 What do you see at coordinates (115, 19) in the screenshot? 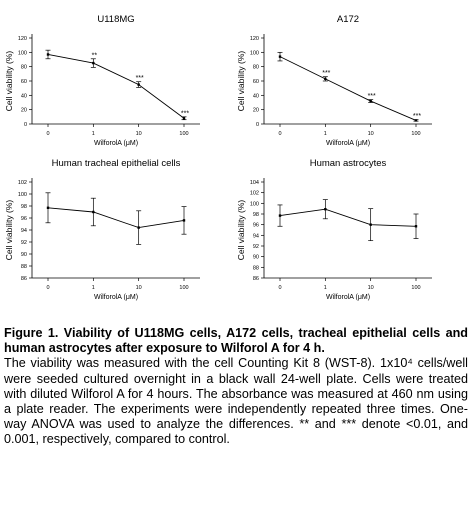
I see `chart-title: U118MG` at bounding box center [115, 19].